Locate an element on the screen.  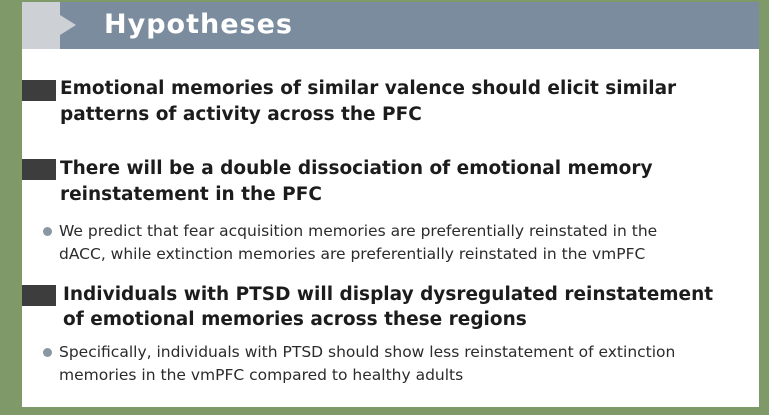
page-title: Hypotheses is located at coordinates (198, 24).